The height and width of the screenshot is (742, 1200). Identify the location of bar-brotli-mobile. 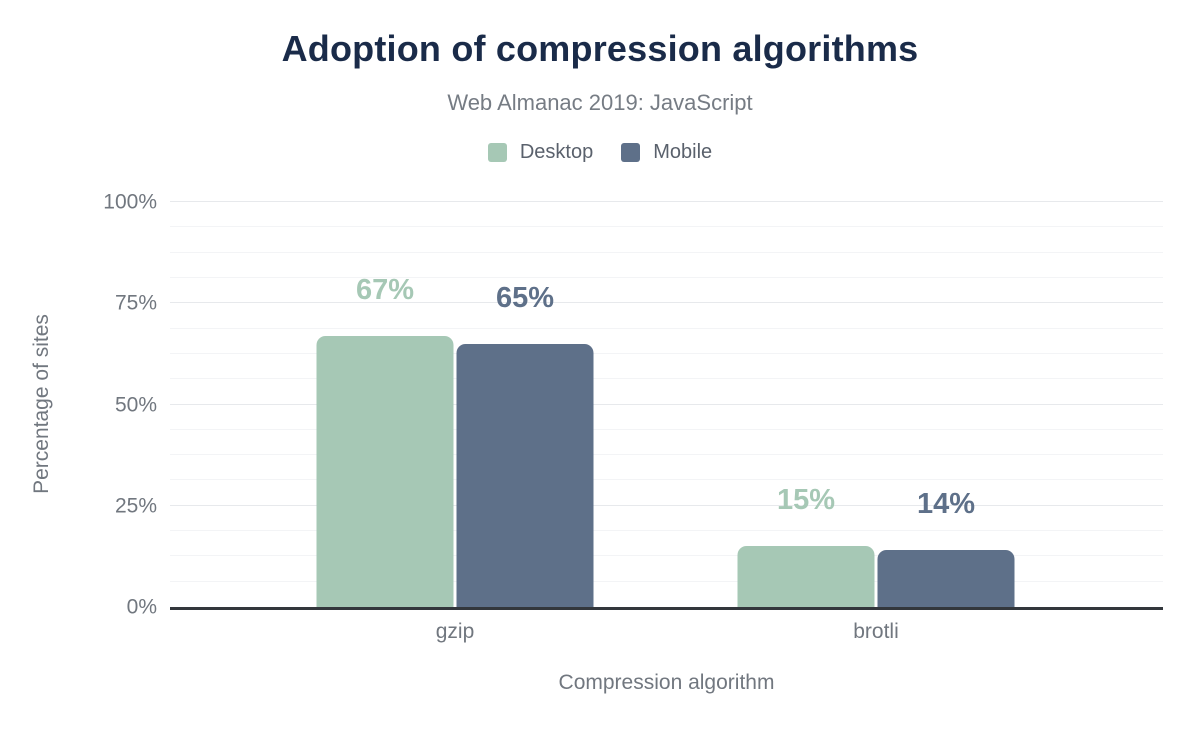
(946, 578).